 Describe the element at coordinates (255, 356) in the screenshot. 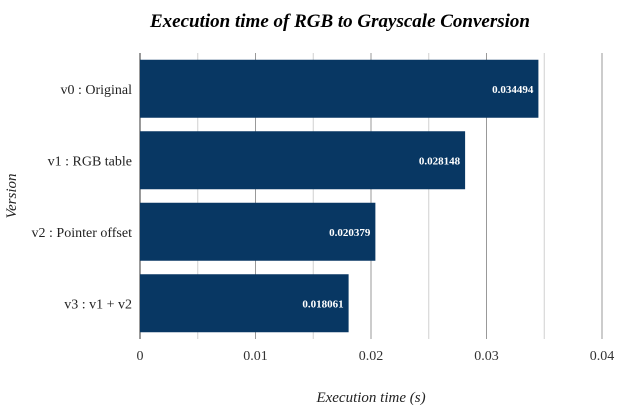

I see `x-tick-label: 0.01` at that location.